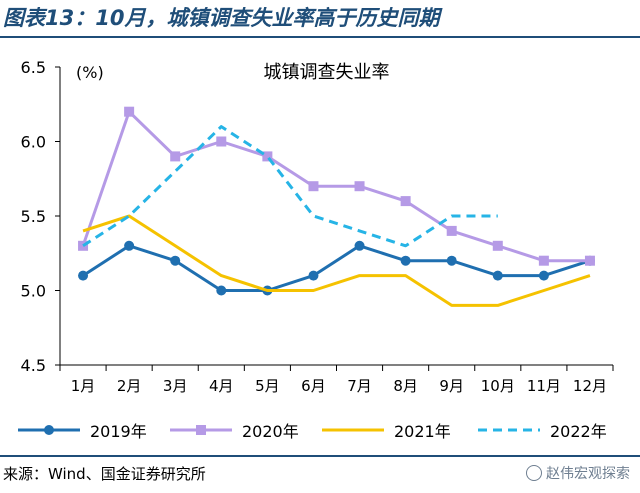 The height and width of the screenshot is (493, 640). Describe the element at coordinates (175, 386) in the screenshot. I see `x-tick-label: 3月` at that location.